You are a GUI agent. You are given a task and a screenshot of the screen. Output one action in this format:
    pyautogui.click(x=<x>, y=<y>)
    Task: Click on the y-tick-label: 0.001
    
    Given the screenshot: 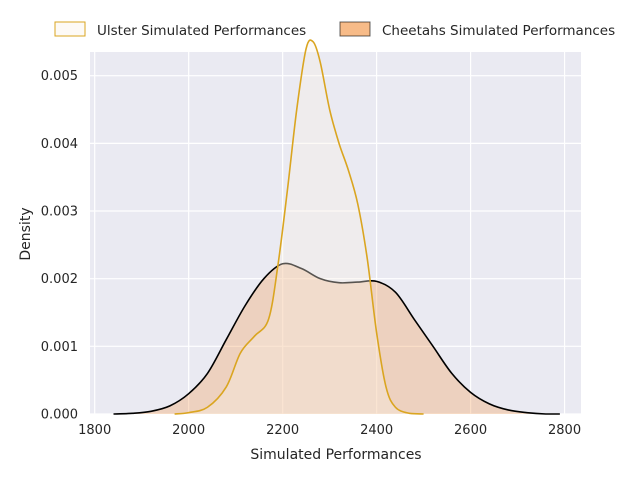 What is the action you would take?
    pyautogui.click(x=59, y=347)
    